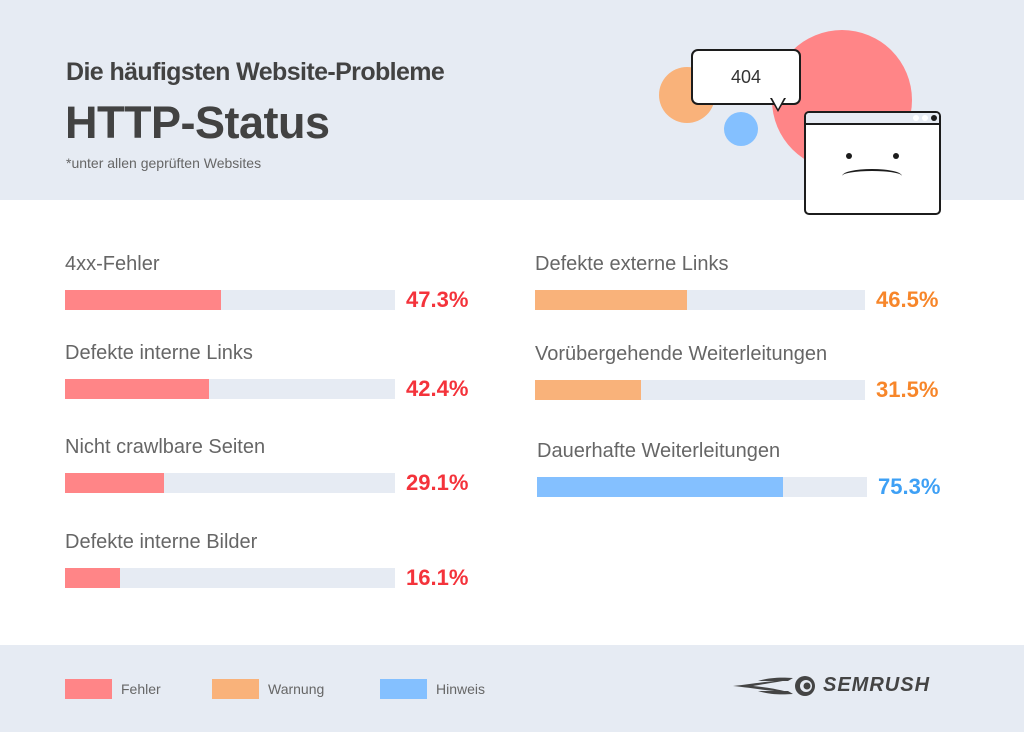 This screenshot has height=732, width=1024. Describe the element at coordinates (161, 542) in the screenshot. I see `bar-label: Defekte interne Bilder` at that location.